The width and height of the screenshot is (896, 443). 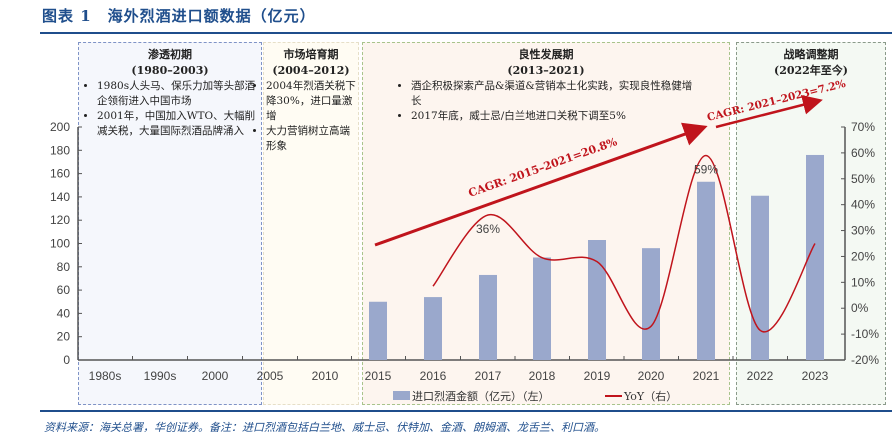 I want to click on phase-title: 渗透初期, so click(x=170, y=54).